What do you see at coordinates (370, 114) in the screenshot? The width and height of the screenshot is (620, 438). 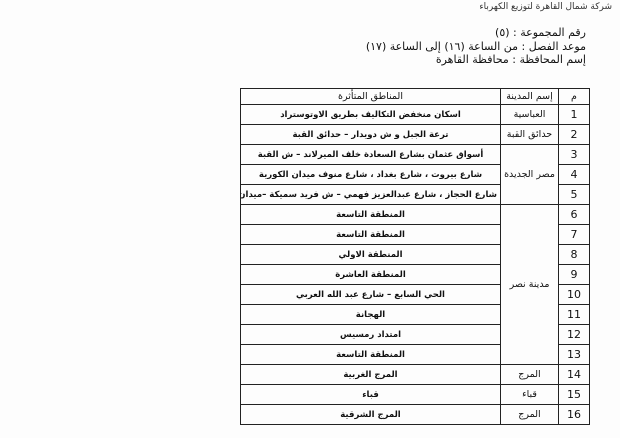 I see `area-cell: اسكان منخفض التكاليف بطريق الاوتوستراد` at bounding box center [370, 114].